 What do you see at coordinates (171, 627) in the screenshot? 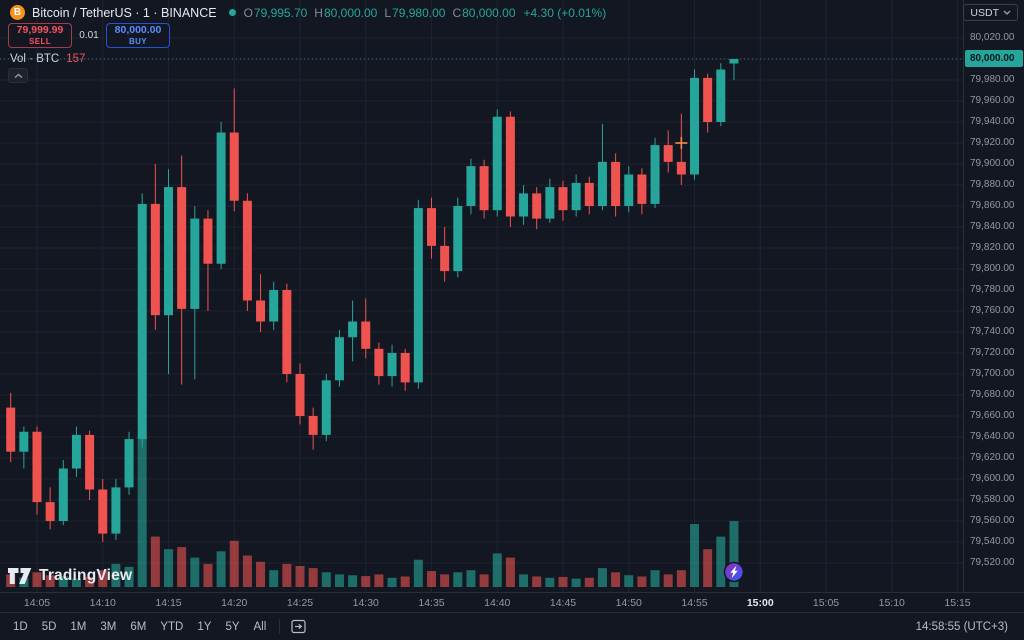
I see `range-button-ytd: YTD` at bounding box center [171, 627].